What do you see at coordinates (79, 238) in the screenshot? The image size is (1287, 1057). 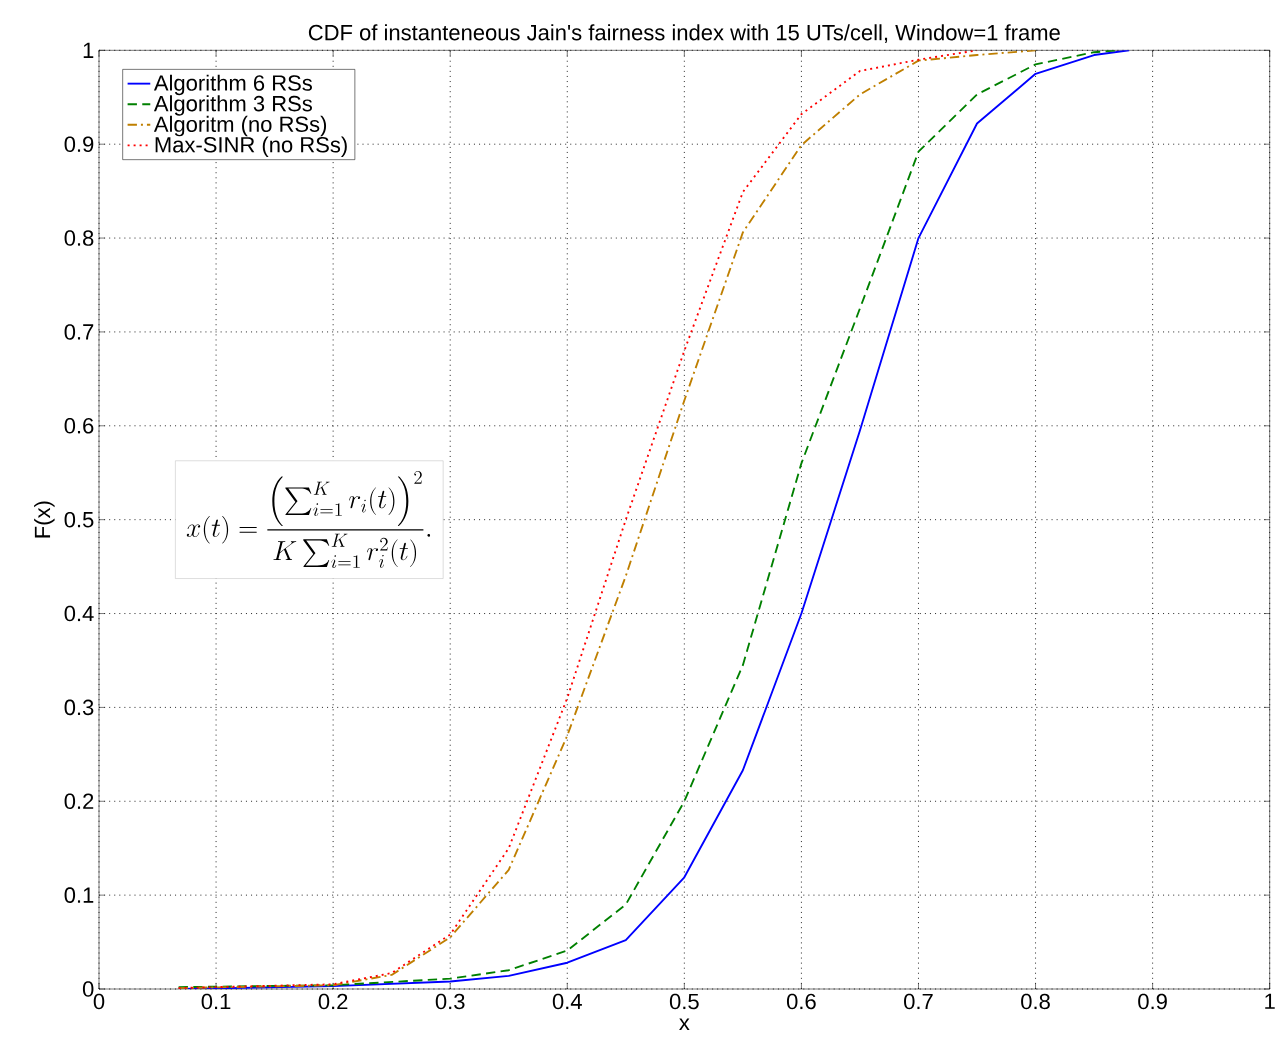 I see `y-tick-label: 0.8` at bounding box center [79, 238].